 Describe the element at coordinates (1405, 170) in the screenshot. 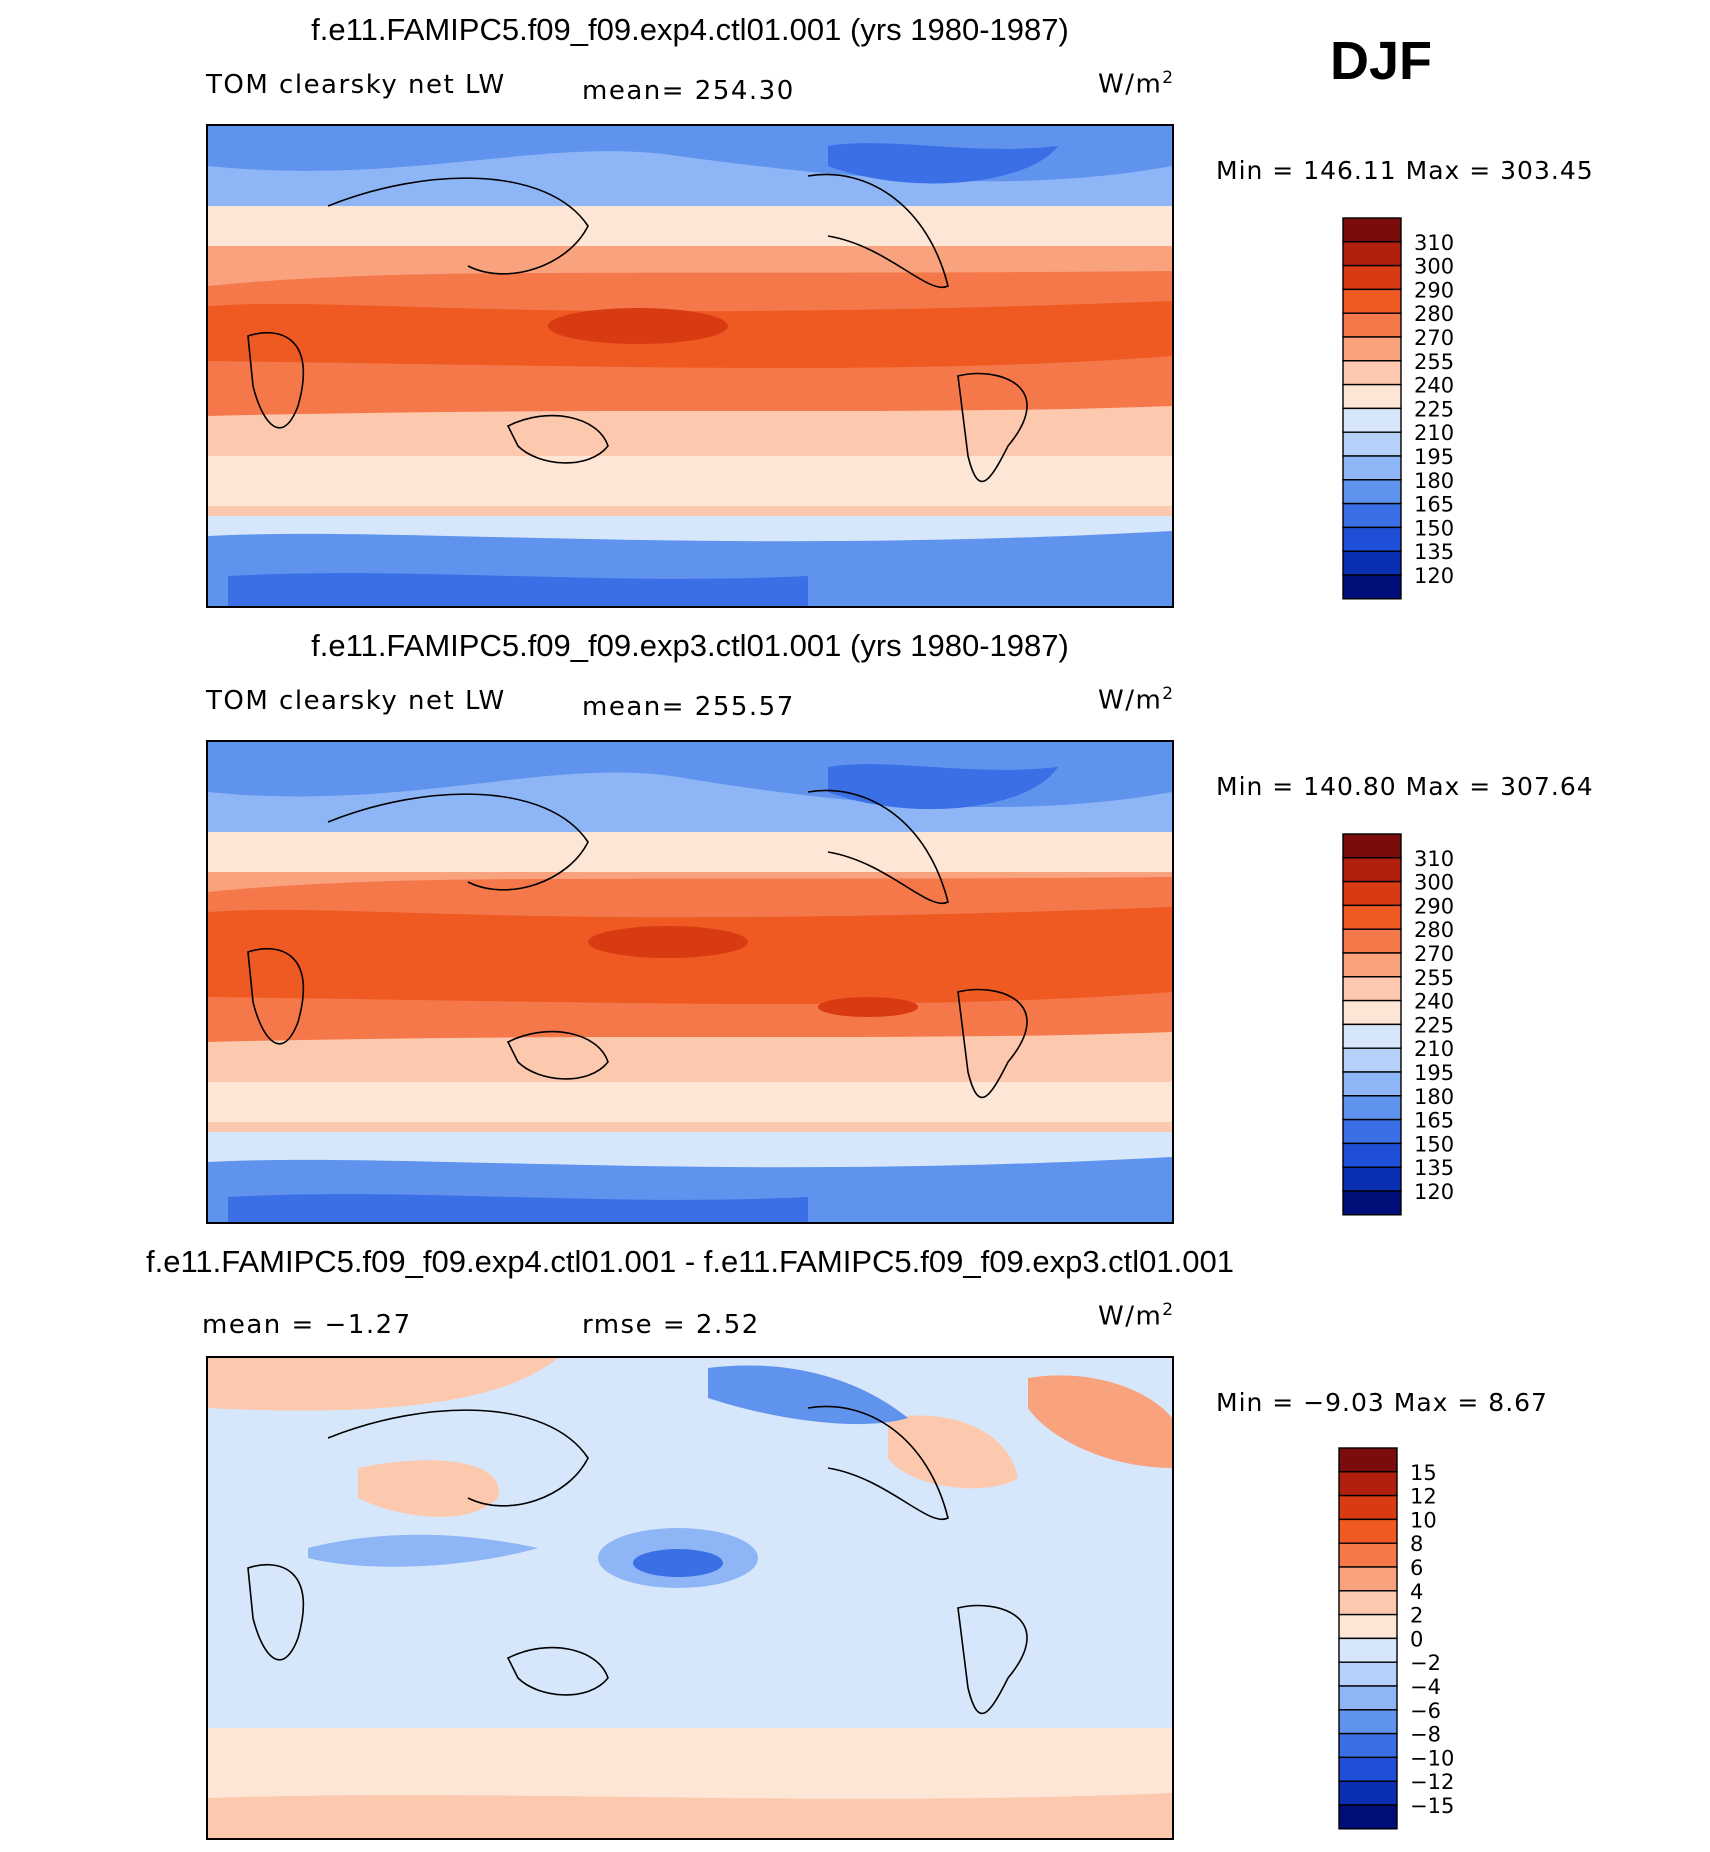

I see `min-max-label: Min = 146.11 Max = 303.45` at that location.